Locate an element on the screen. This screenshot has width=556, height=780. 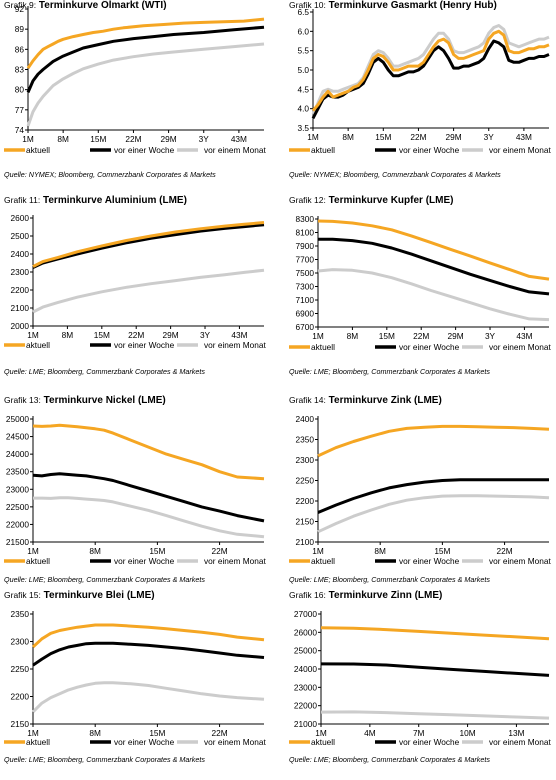
y-tick-label: 24500 is located at coordinates (17, 437).